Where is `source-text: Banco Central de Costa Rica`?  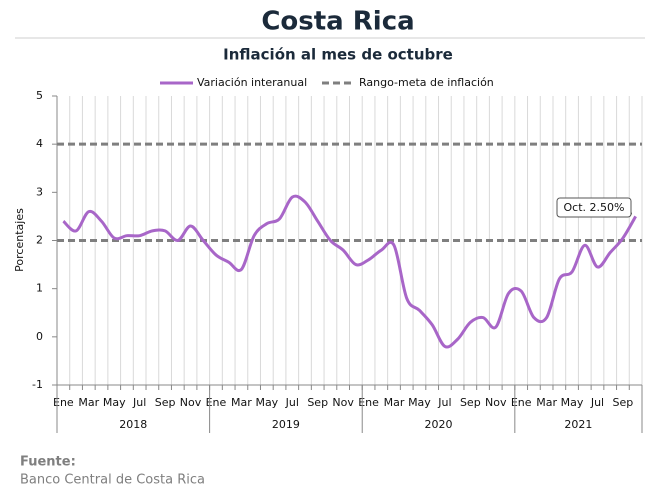
source-text: Banco Central de Costa Rica is located at coordinates (112, 480).